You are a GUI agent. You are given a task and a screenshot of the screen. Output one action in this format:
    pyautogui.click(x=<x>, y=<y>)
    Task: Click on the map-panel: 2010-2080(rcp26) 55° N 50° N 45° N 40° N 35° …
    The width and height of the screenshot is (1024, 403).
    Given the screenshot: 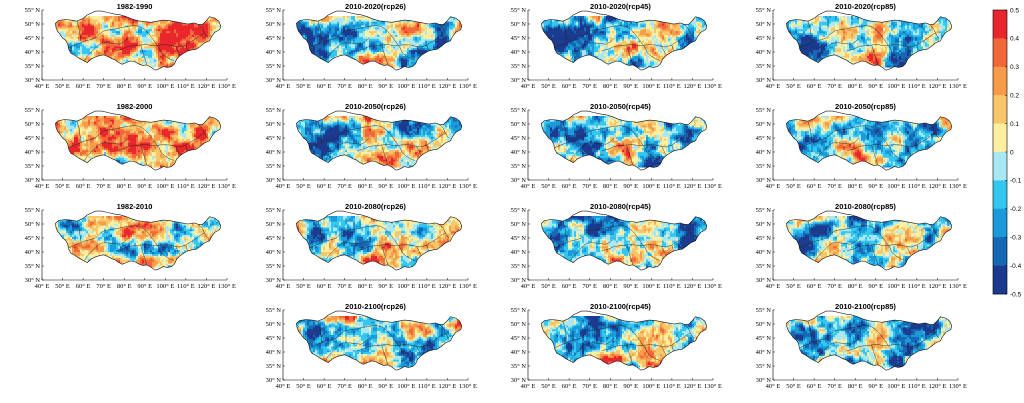 What is the action you would take?
    pyautogui.click(x=371, y=246)
    